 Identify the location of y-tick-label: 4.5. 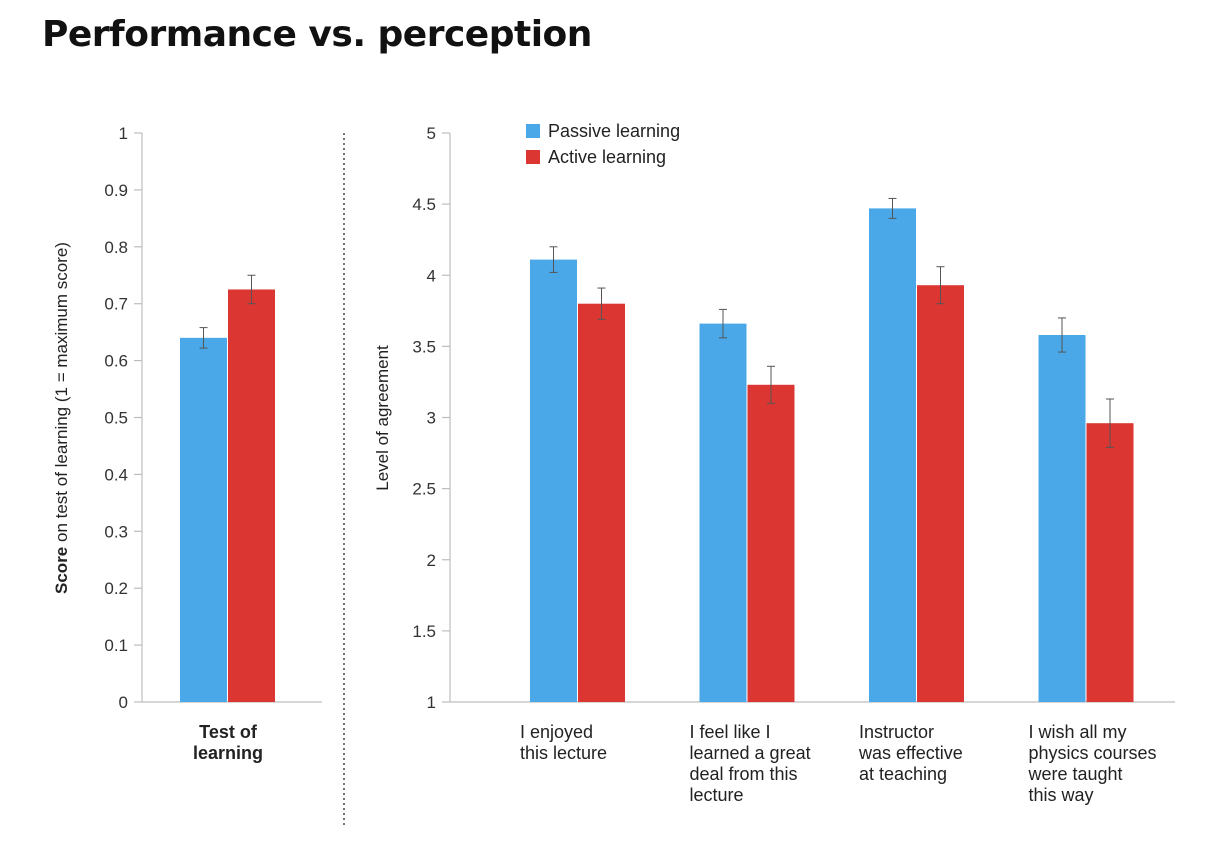
(424, 204).